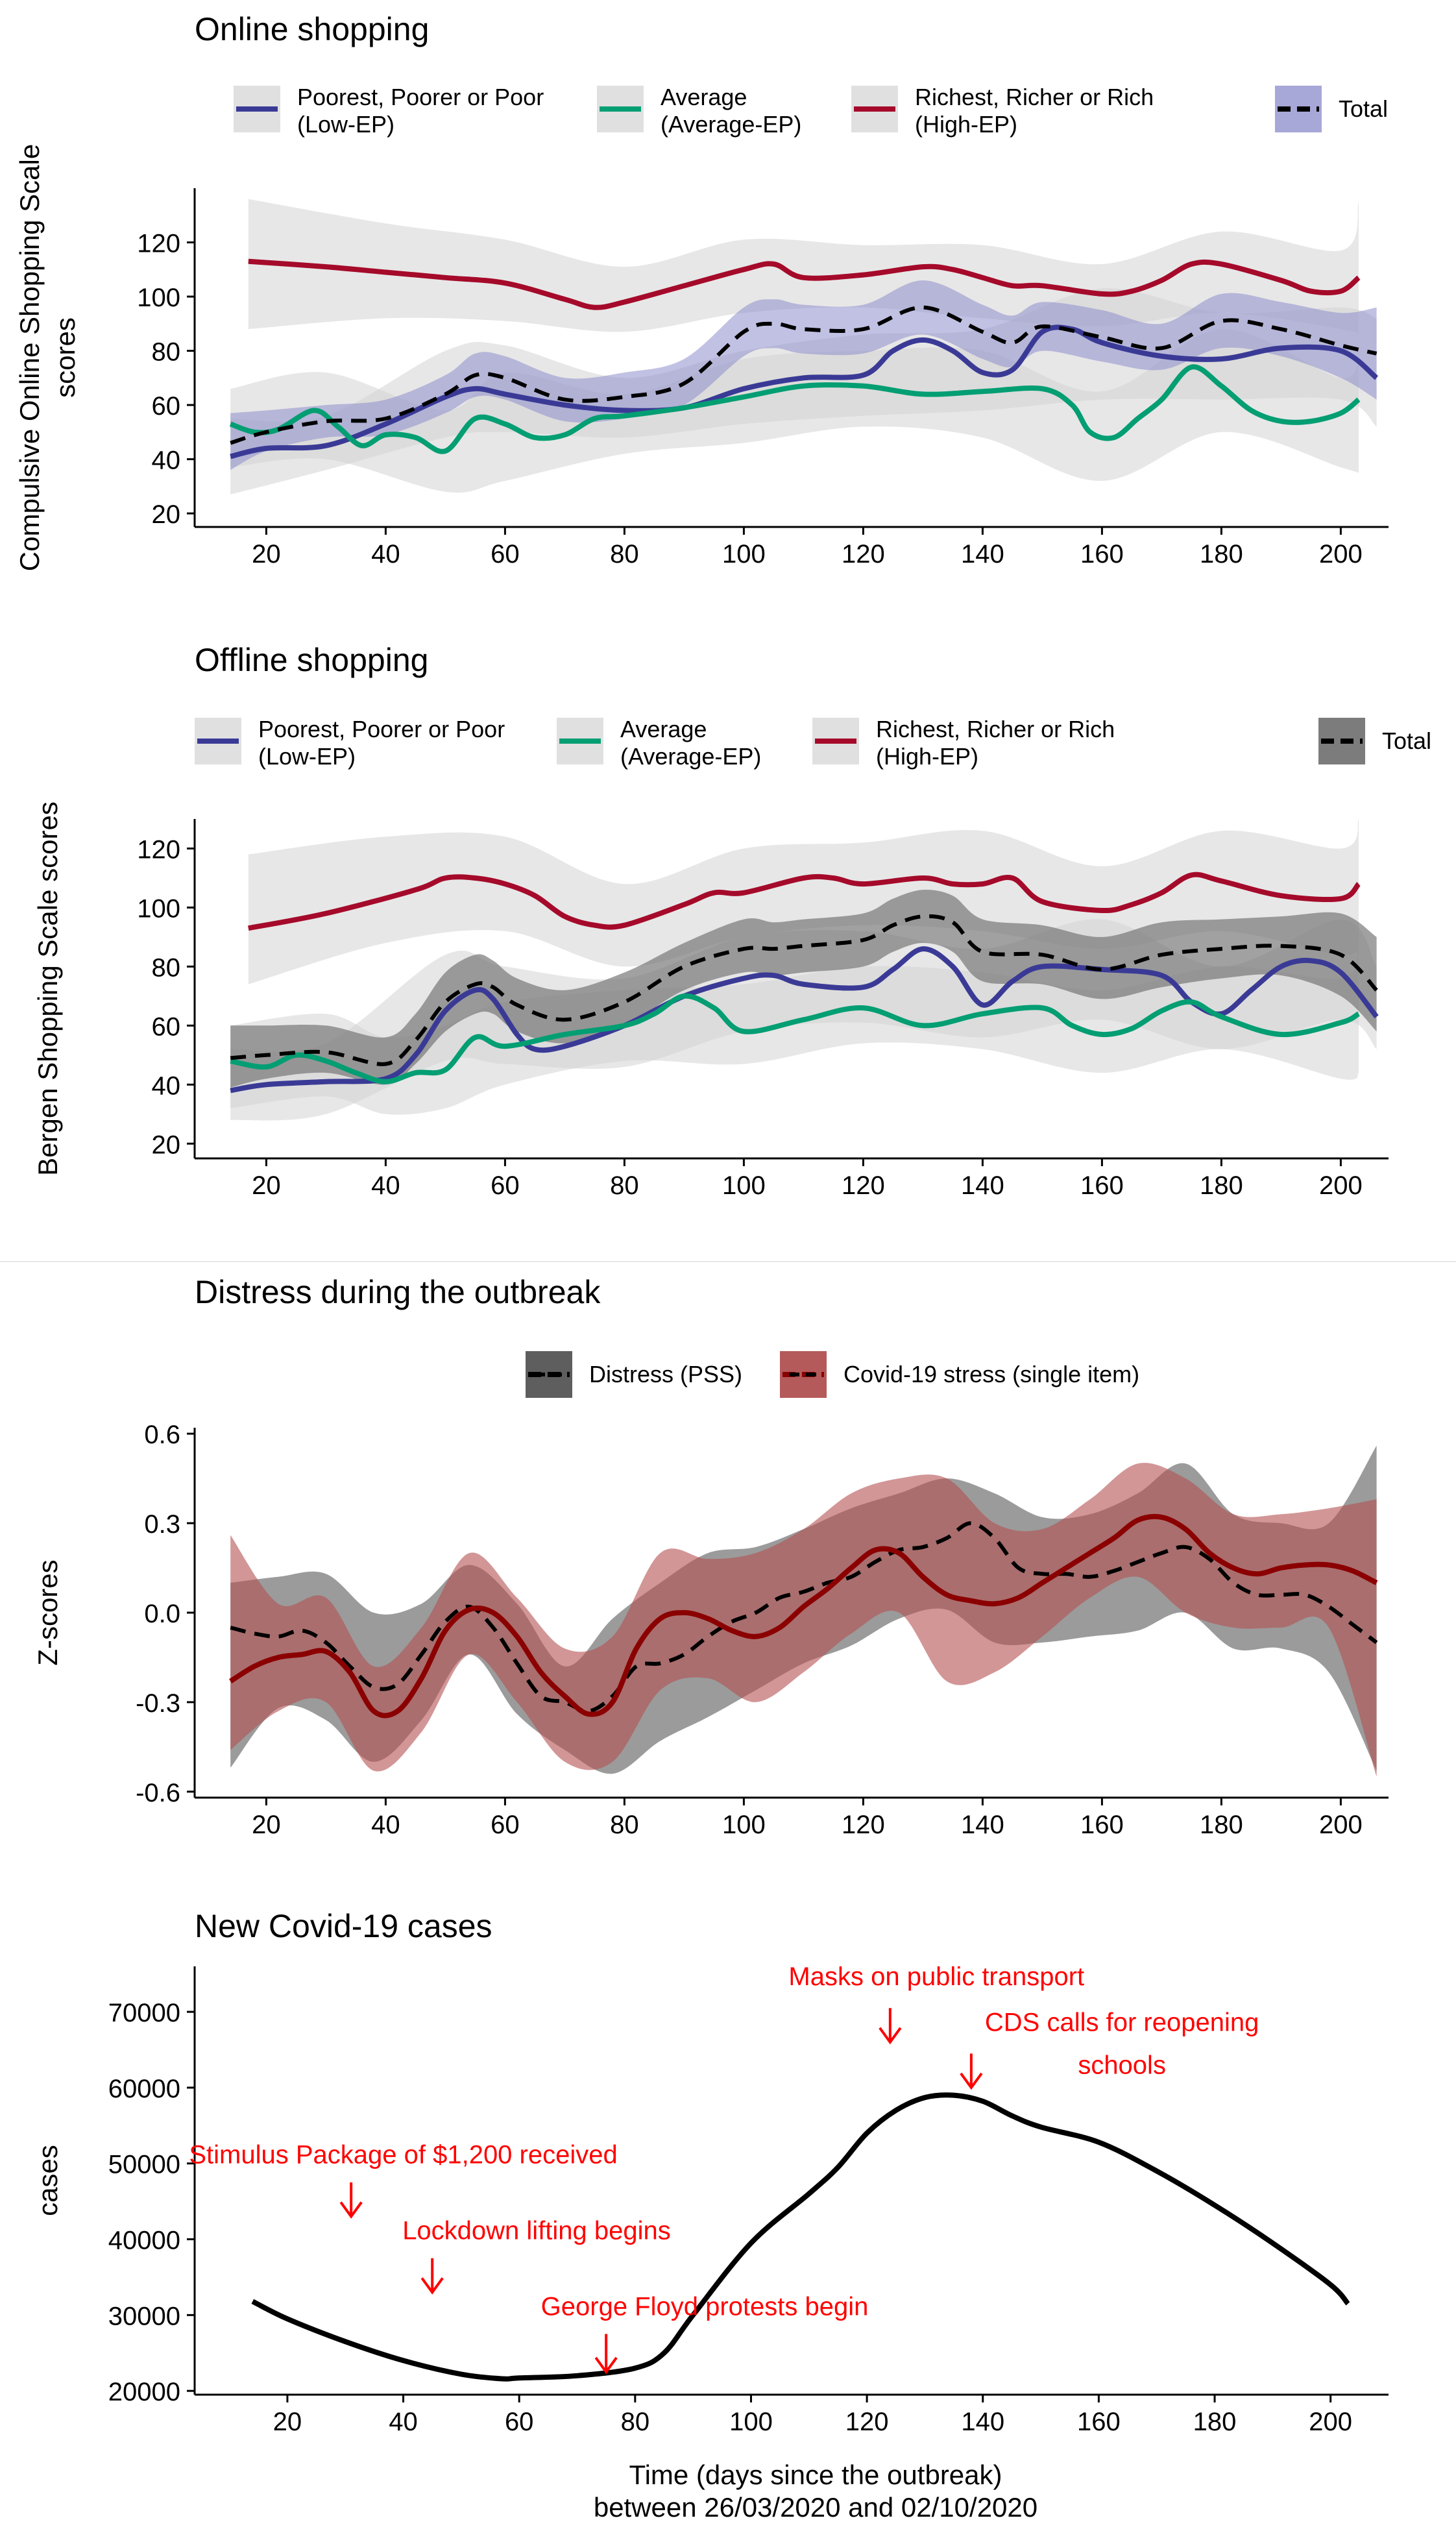  I want to click on y-axis-label: Bergen Shopping Scale scores, so click(47, 988).